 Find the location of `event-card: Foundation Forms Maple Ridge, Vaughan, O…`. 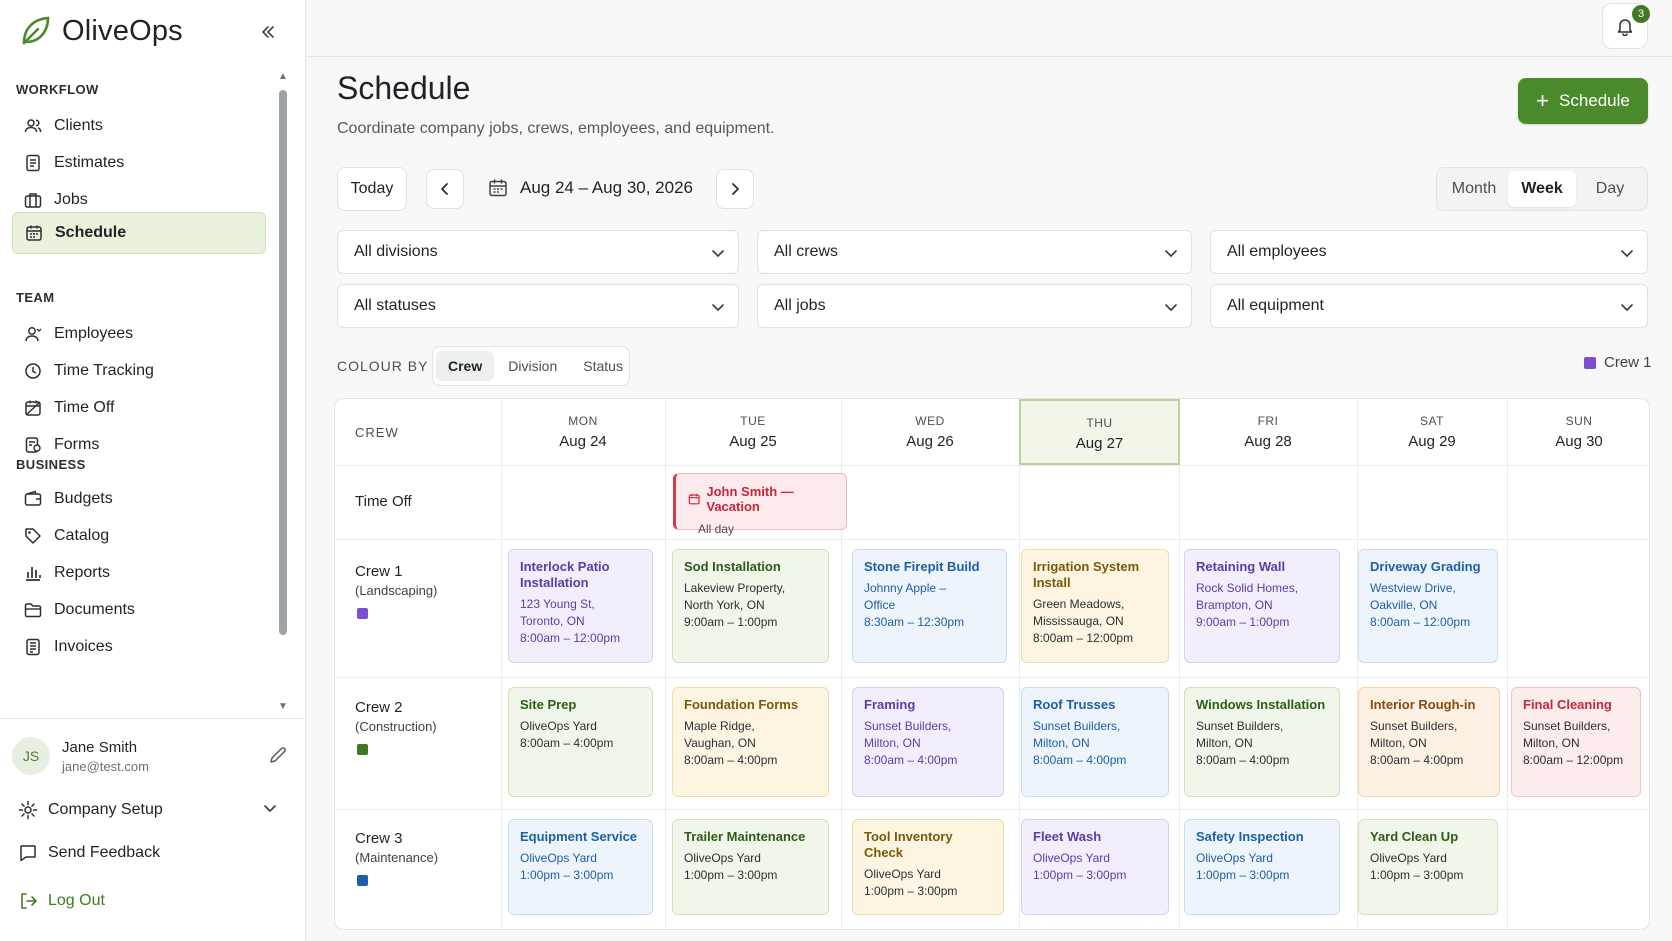

event-card: Foundation Forms Maple Ridge, Vaughan, O… is located at coordinates (750, 742).